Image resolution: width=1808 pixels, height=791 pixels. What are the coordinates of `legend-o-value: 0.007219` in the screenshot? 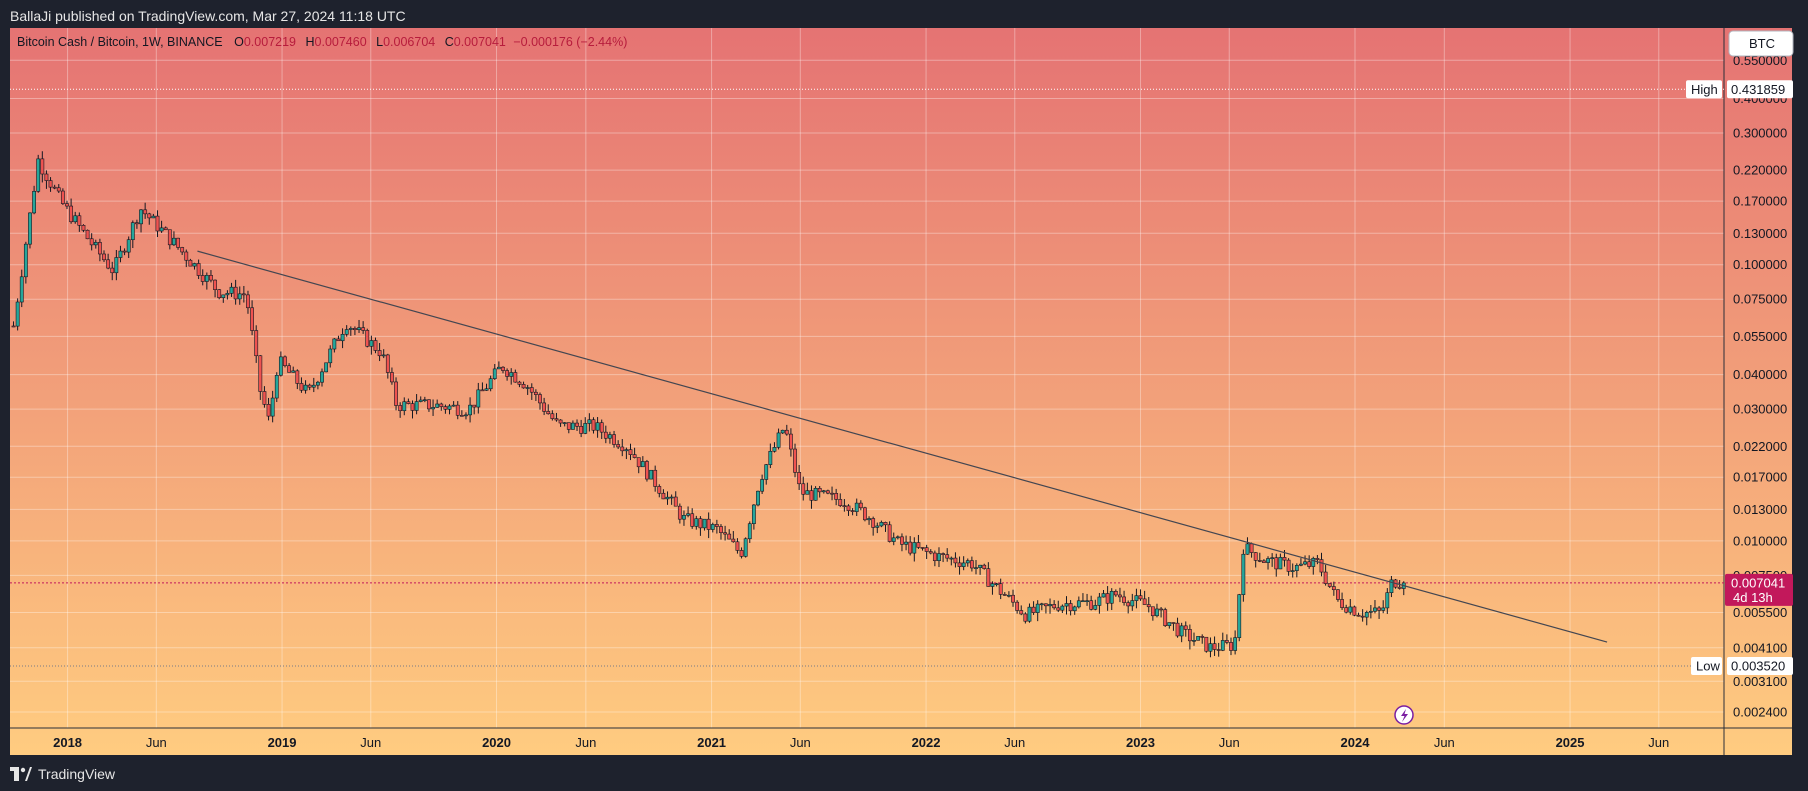 It's located at (270, 42).